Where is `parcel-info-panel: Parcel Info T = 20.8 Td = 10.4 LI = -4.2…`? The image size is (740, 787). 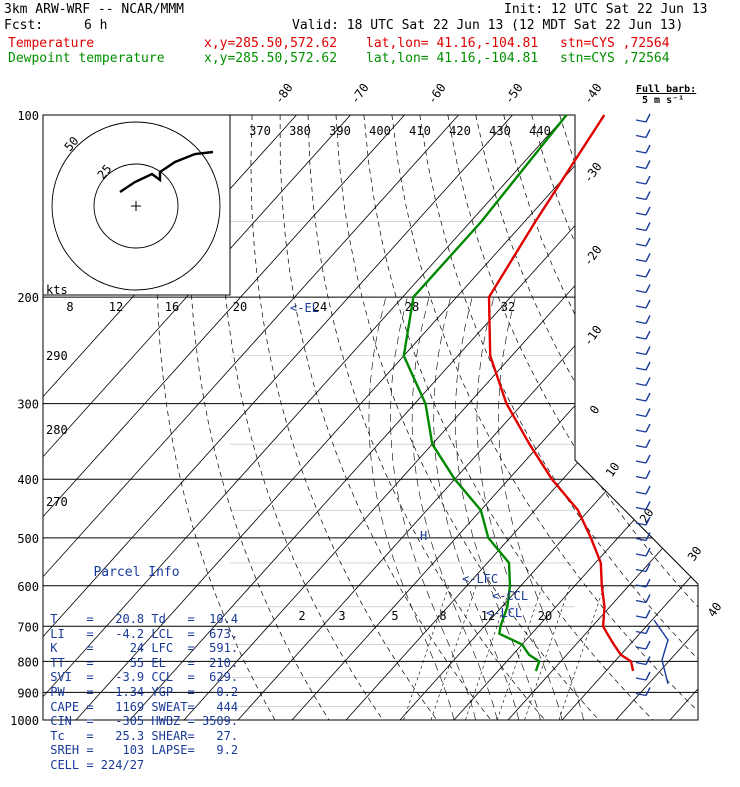 parcel-info-panel: Parcel Info T = 20.8 Td = 10.4 LI = -4.2… is located at coordinates (136, 633).